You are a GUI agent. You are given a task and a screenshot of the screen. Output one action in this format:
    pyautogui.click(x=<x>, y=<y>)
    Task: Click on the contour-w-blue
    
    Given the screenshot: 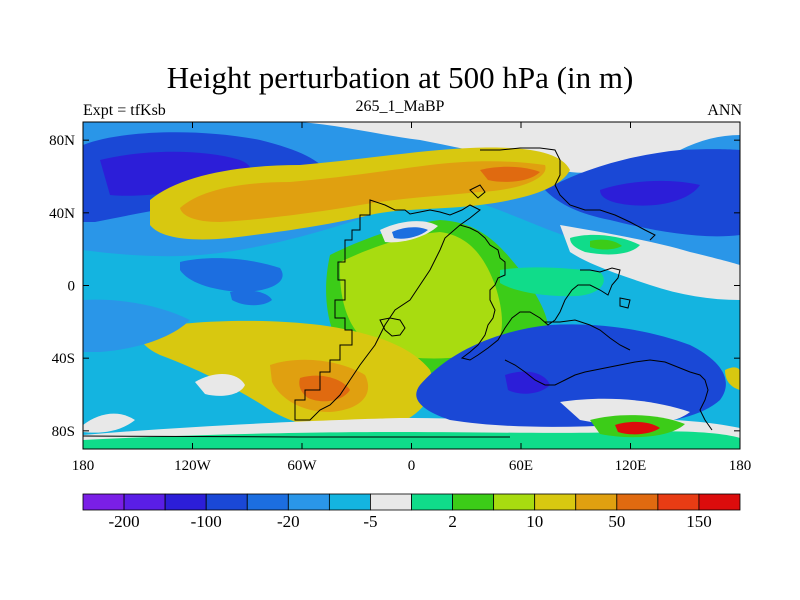 What is the action you would take?
    pyautogui.click(x=231, y=275)
    